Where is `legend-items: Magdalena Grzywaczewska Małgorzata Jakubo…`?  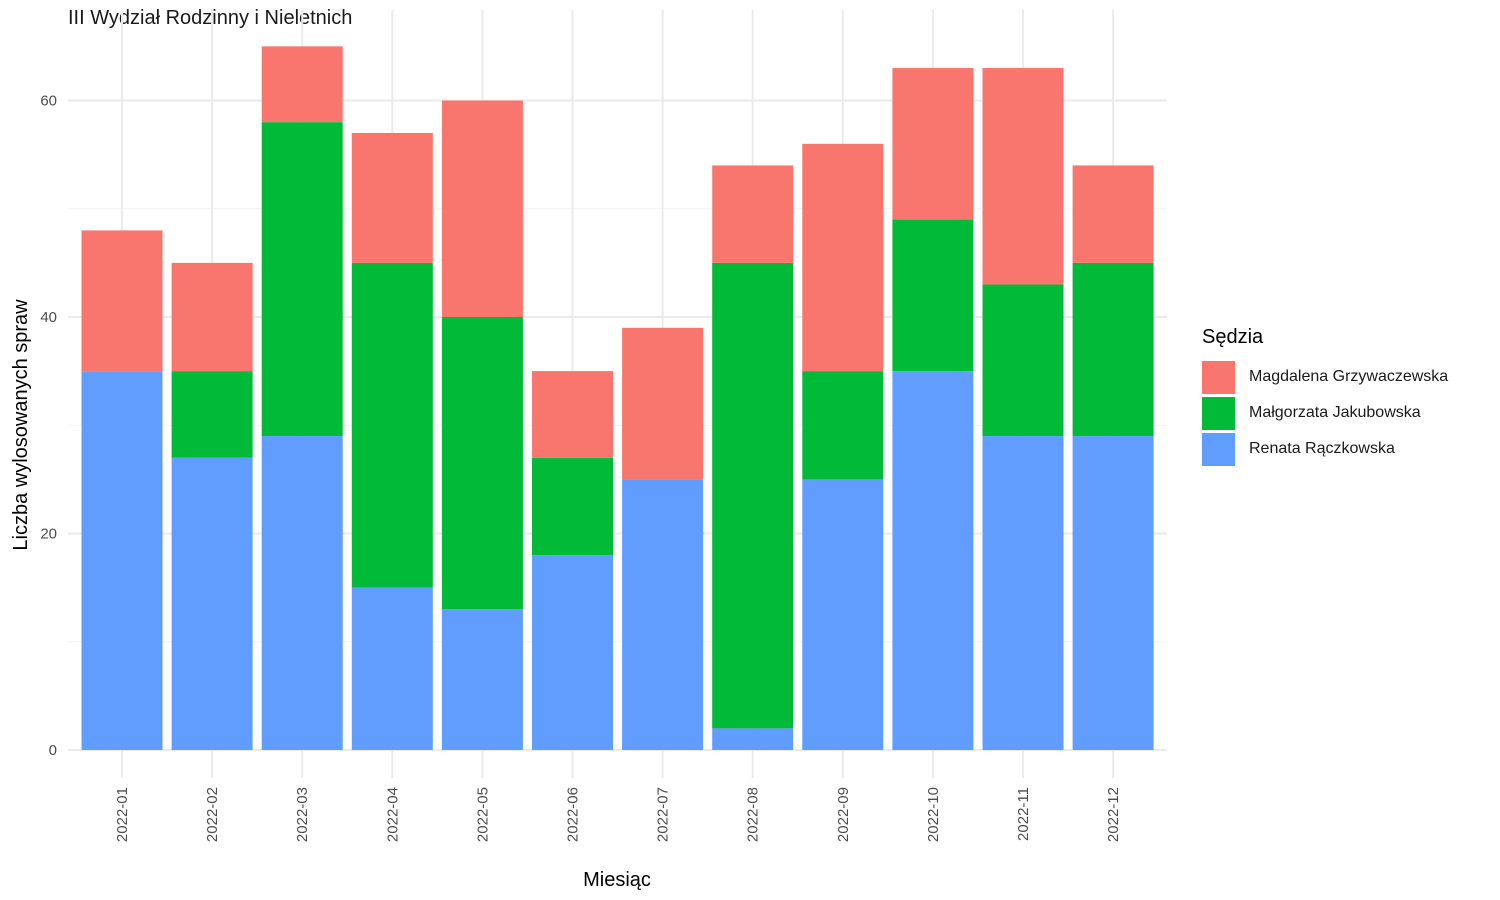
legend-items: Magdalena Grzywaczewska Małgorzata Jakubo… is located at coordinates (1325, 413).